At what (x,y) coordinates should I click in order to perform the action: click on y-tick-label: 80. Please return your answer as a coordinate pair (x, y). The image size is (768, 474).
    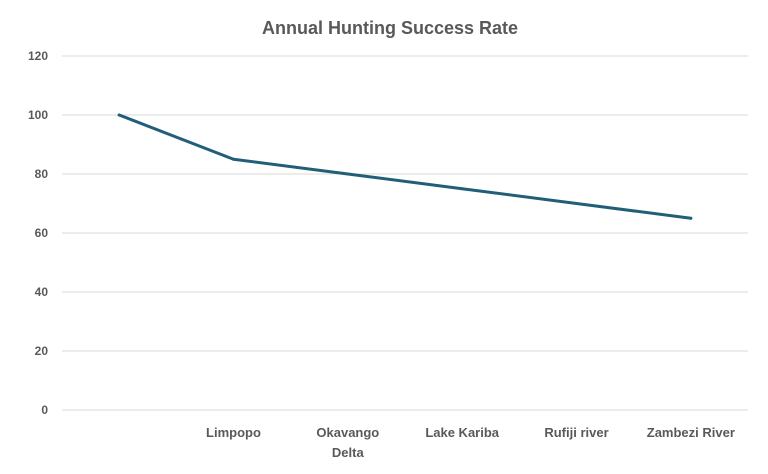
    Looking at the image, I should click on (42, 174).